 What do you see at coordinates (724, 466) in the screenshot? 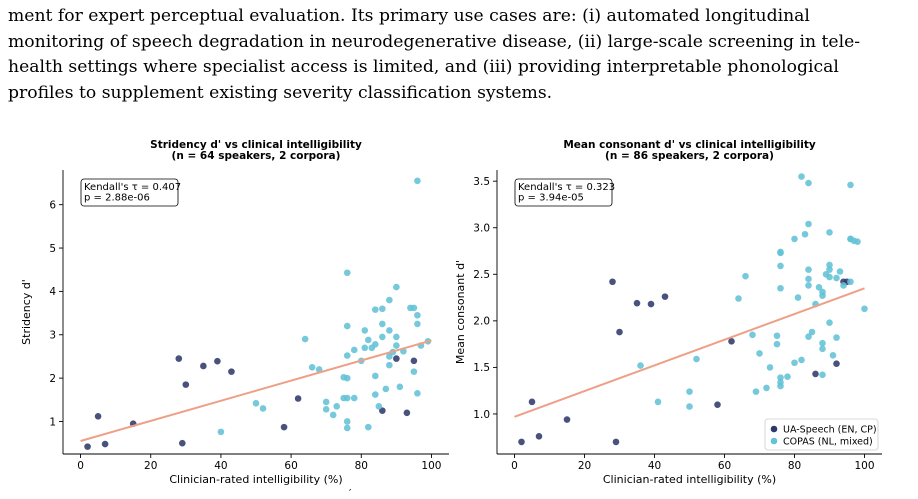
I see `chart2-x-tick-label-3: 60` at bounding box center [724, 466].